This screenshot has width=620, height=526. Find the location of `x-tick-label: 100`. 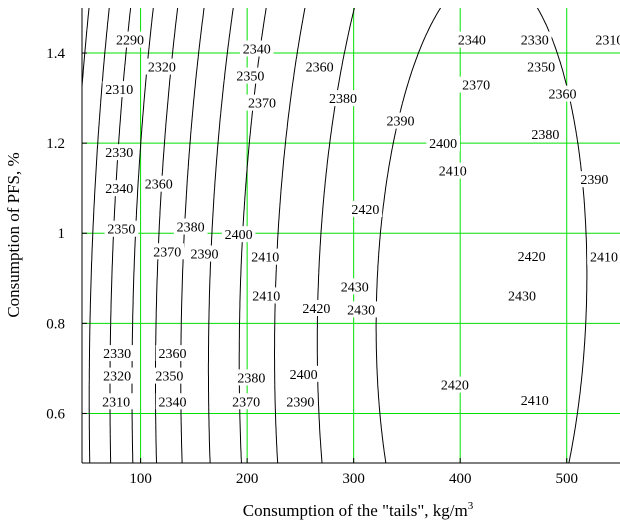

x-tick-label: 100 is located at coordinates (140, 479).